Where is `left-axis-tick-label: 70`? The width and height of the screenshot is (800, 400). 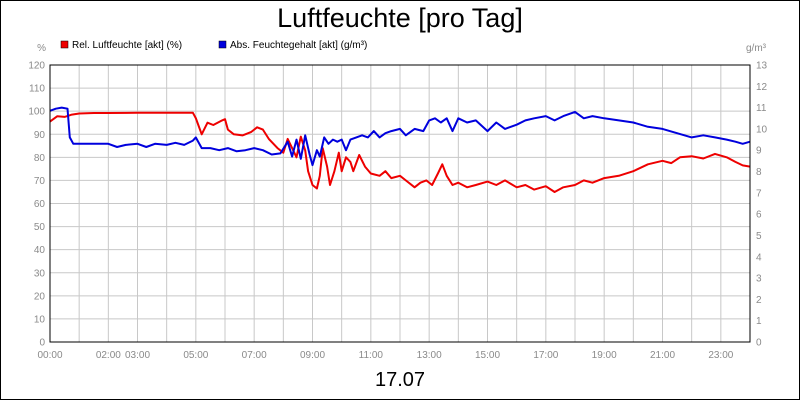
left-axis-tick-label: 70 is located at coordinates (40, 181).